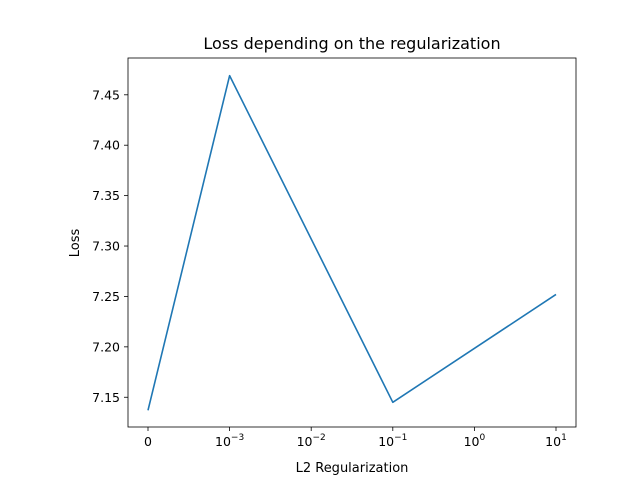 This screenshot has height=480, width=640. What do you see at coordinates (392, 441) in the screenshot?
I see `x-tick-label: 10⁻¹` at bounding box center [392, 441].